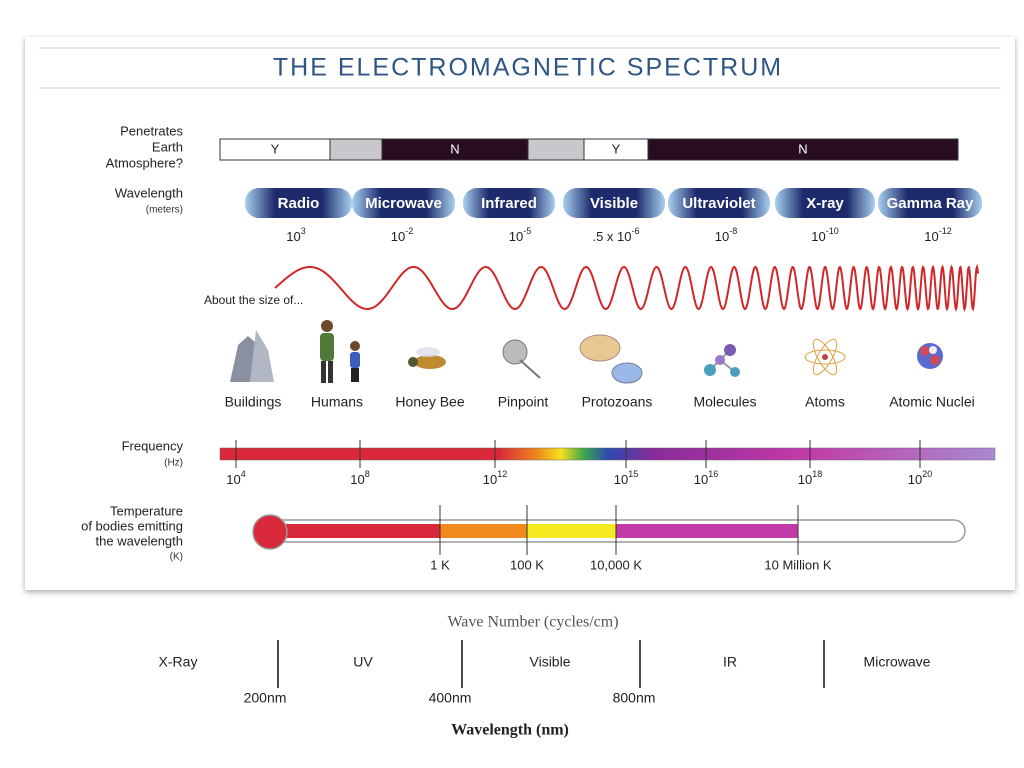 The width and height of the screenshot is (1024, 768). What do you see at coordinates (932, 402) in the screenshot?
I see `object-label: Atomic Nuclei` at bounding box center [932, 402].